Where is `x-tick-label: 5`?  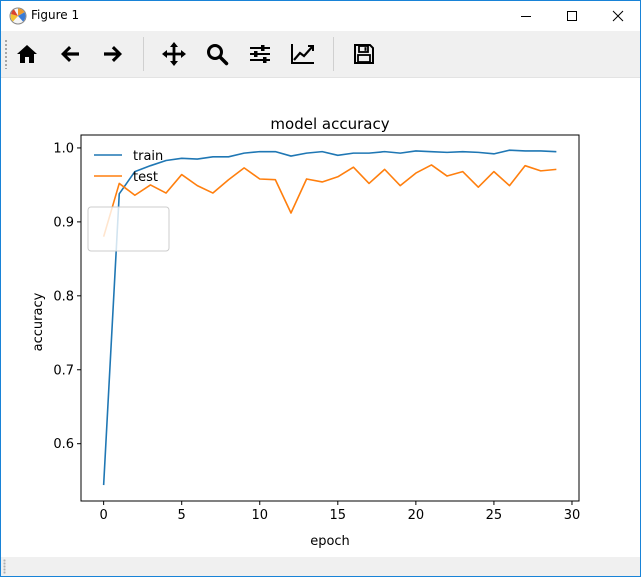
x-tick-label: 5 is located at coordinates (182, 515).